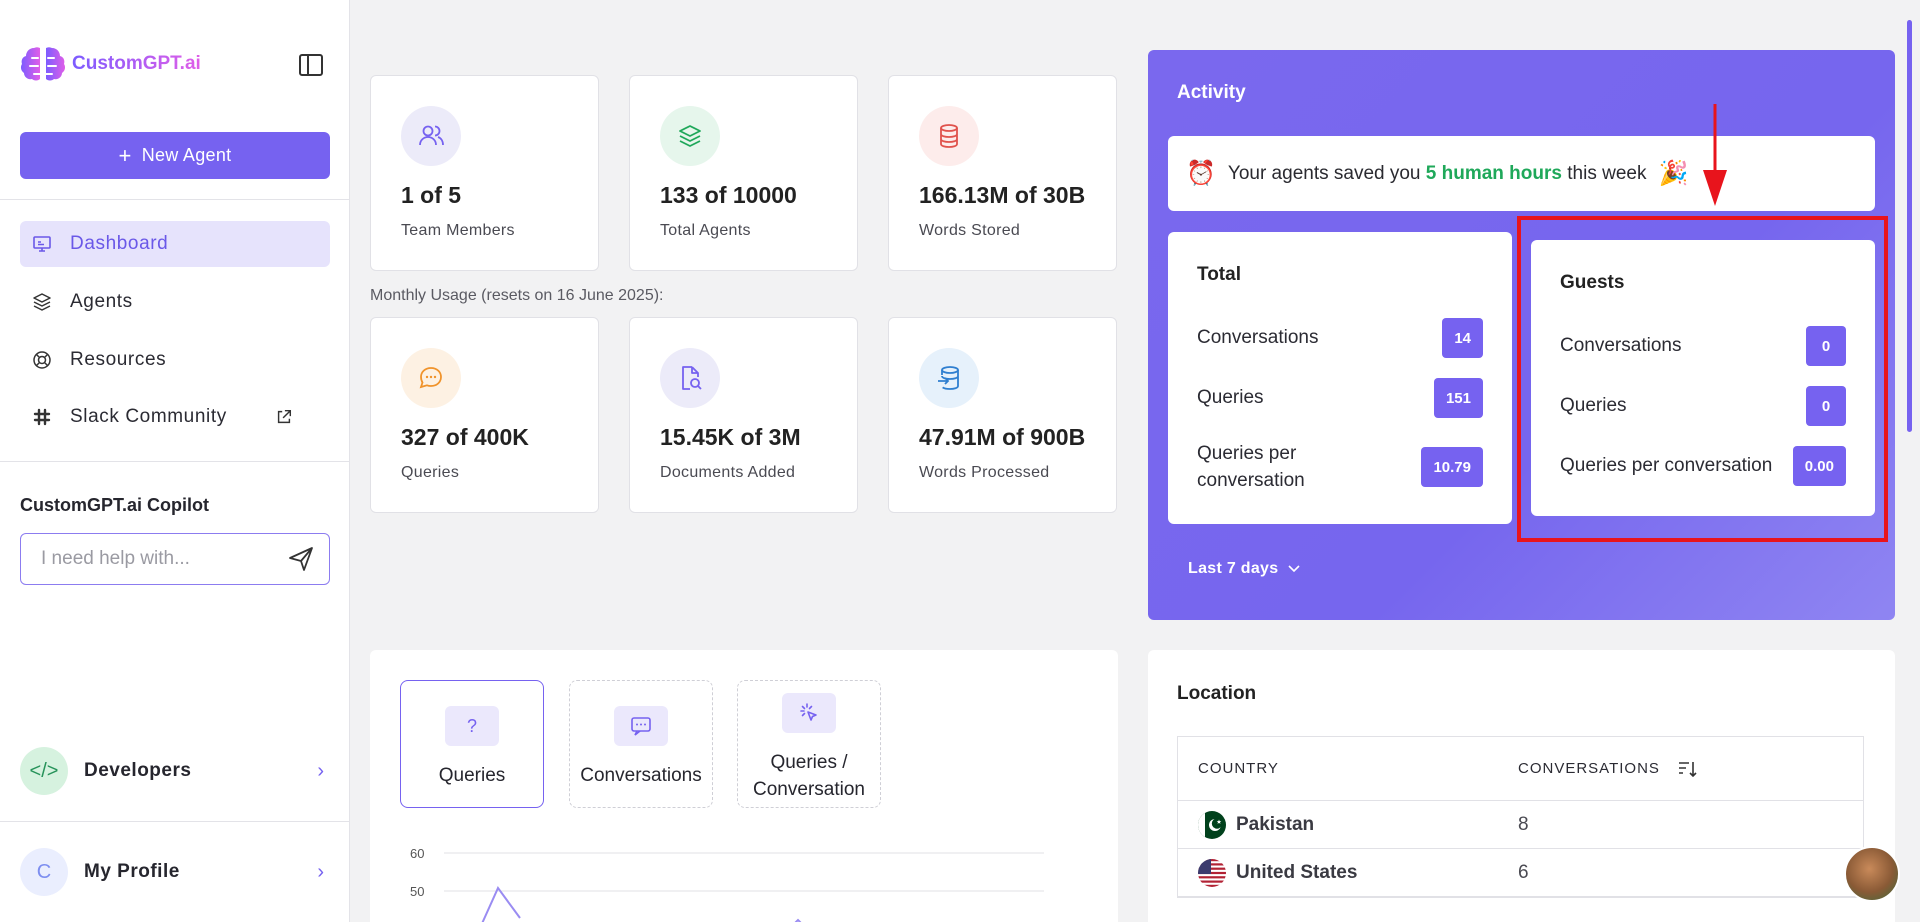  Describe the element at coordinates (148, 416) in the screenshot. I see `sidebar-item-label: Slack Community` at that location.